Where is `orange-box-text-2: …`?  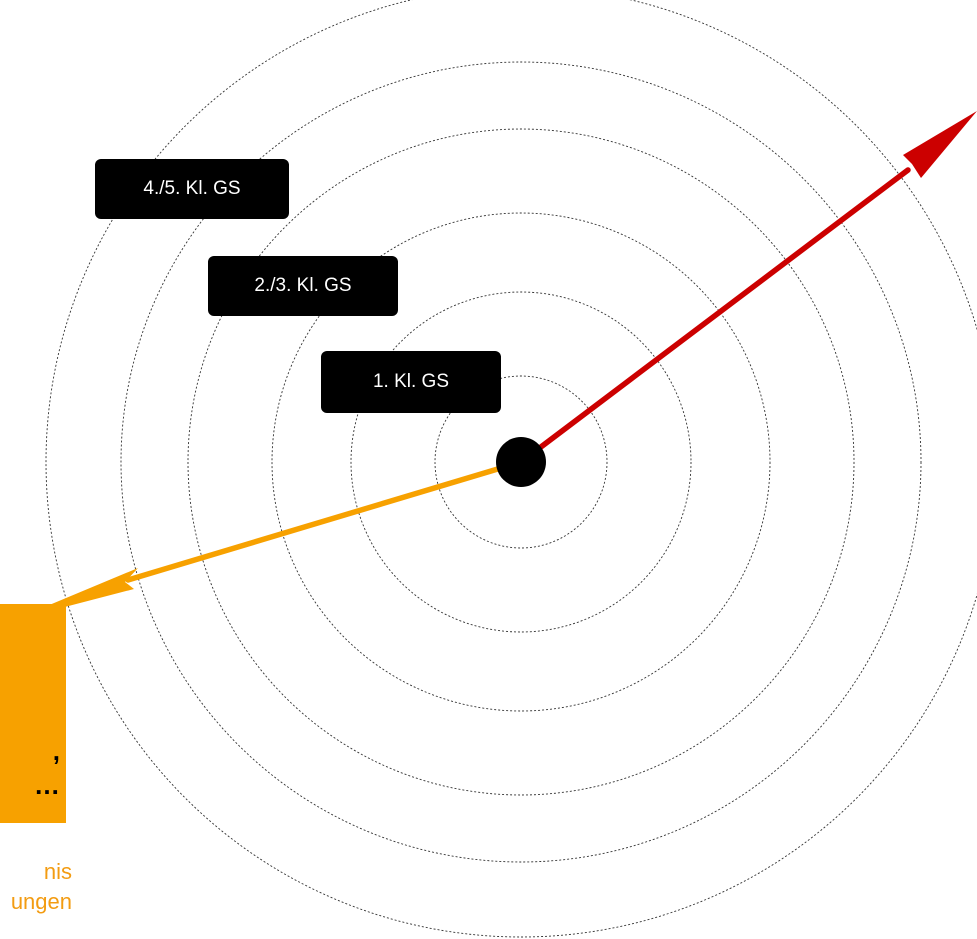
orange-box-text-2: … is located at coordinates (47, 785).